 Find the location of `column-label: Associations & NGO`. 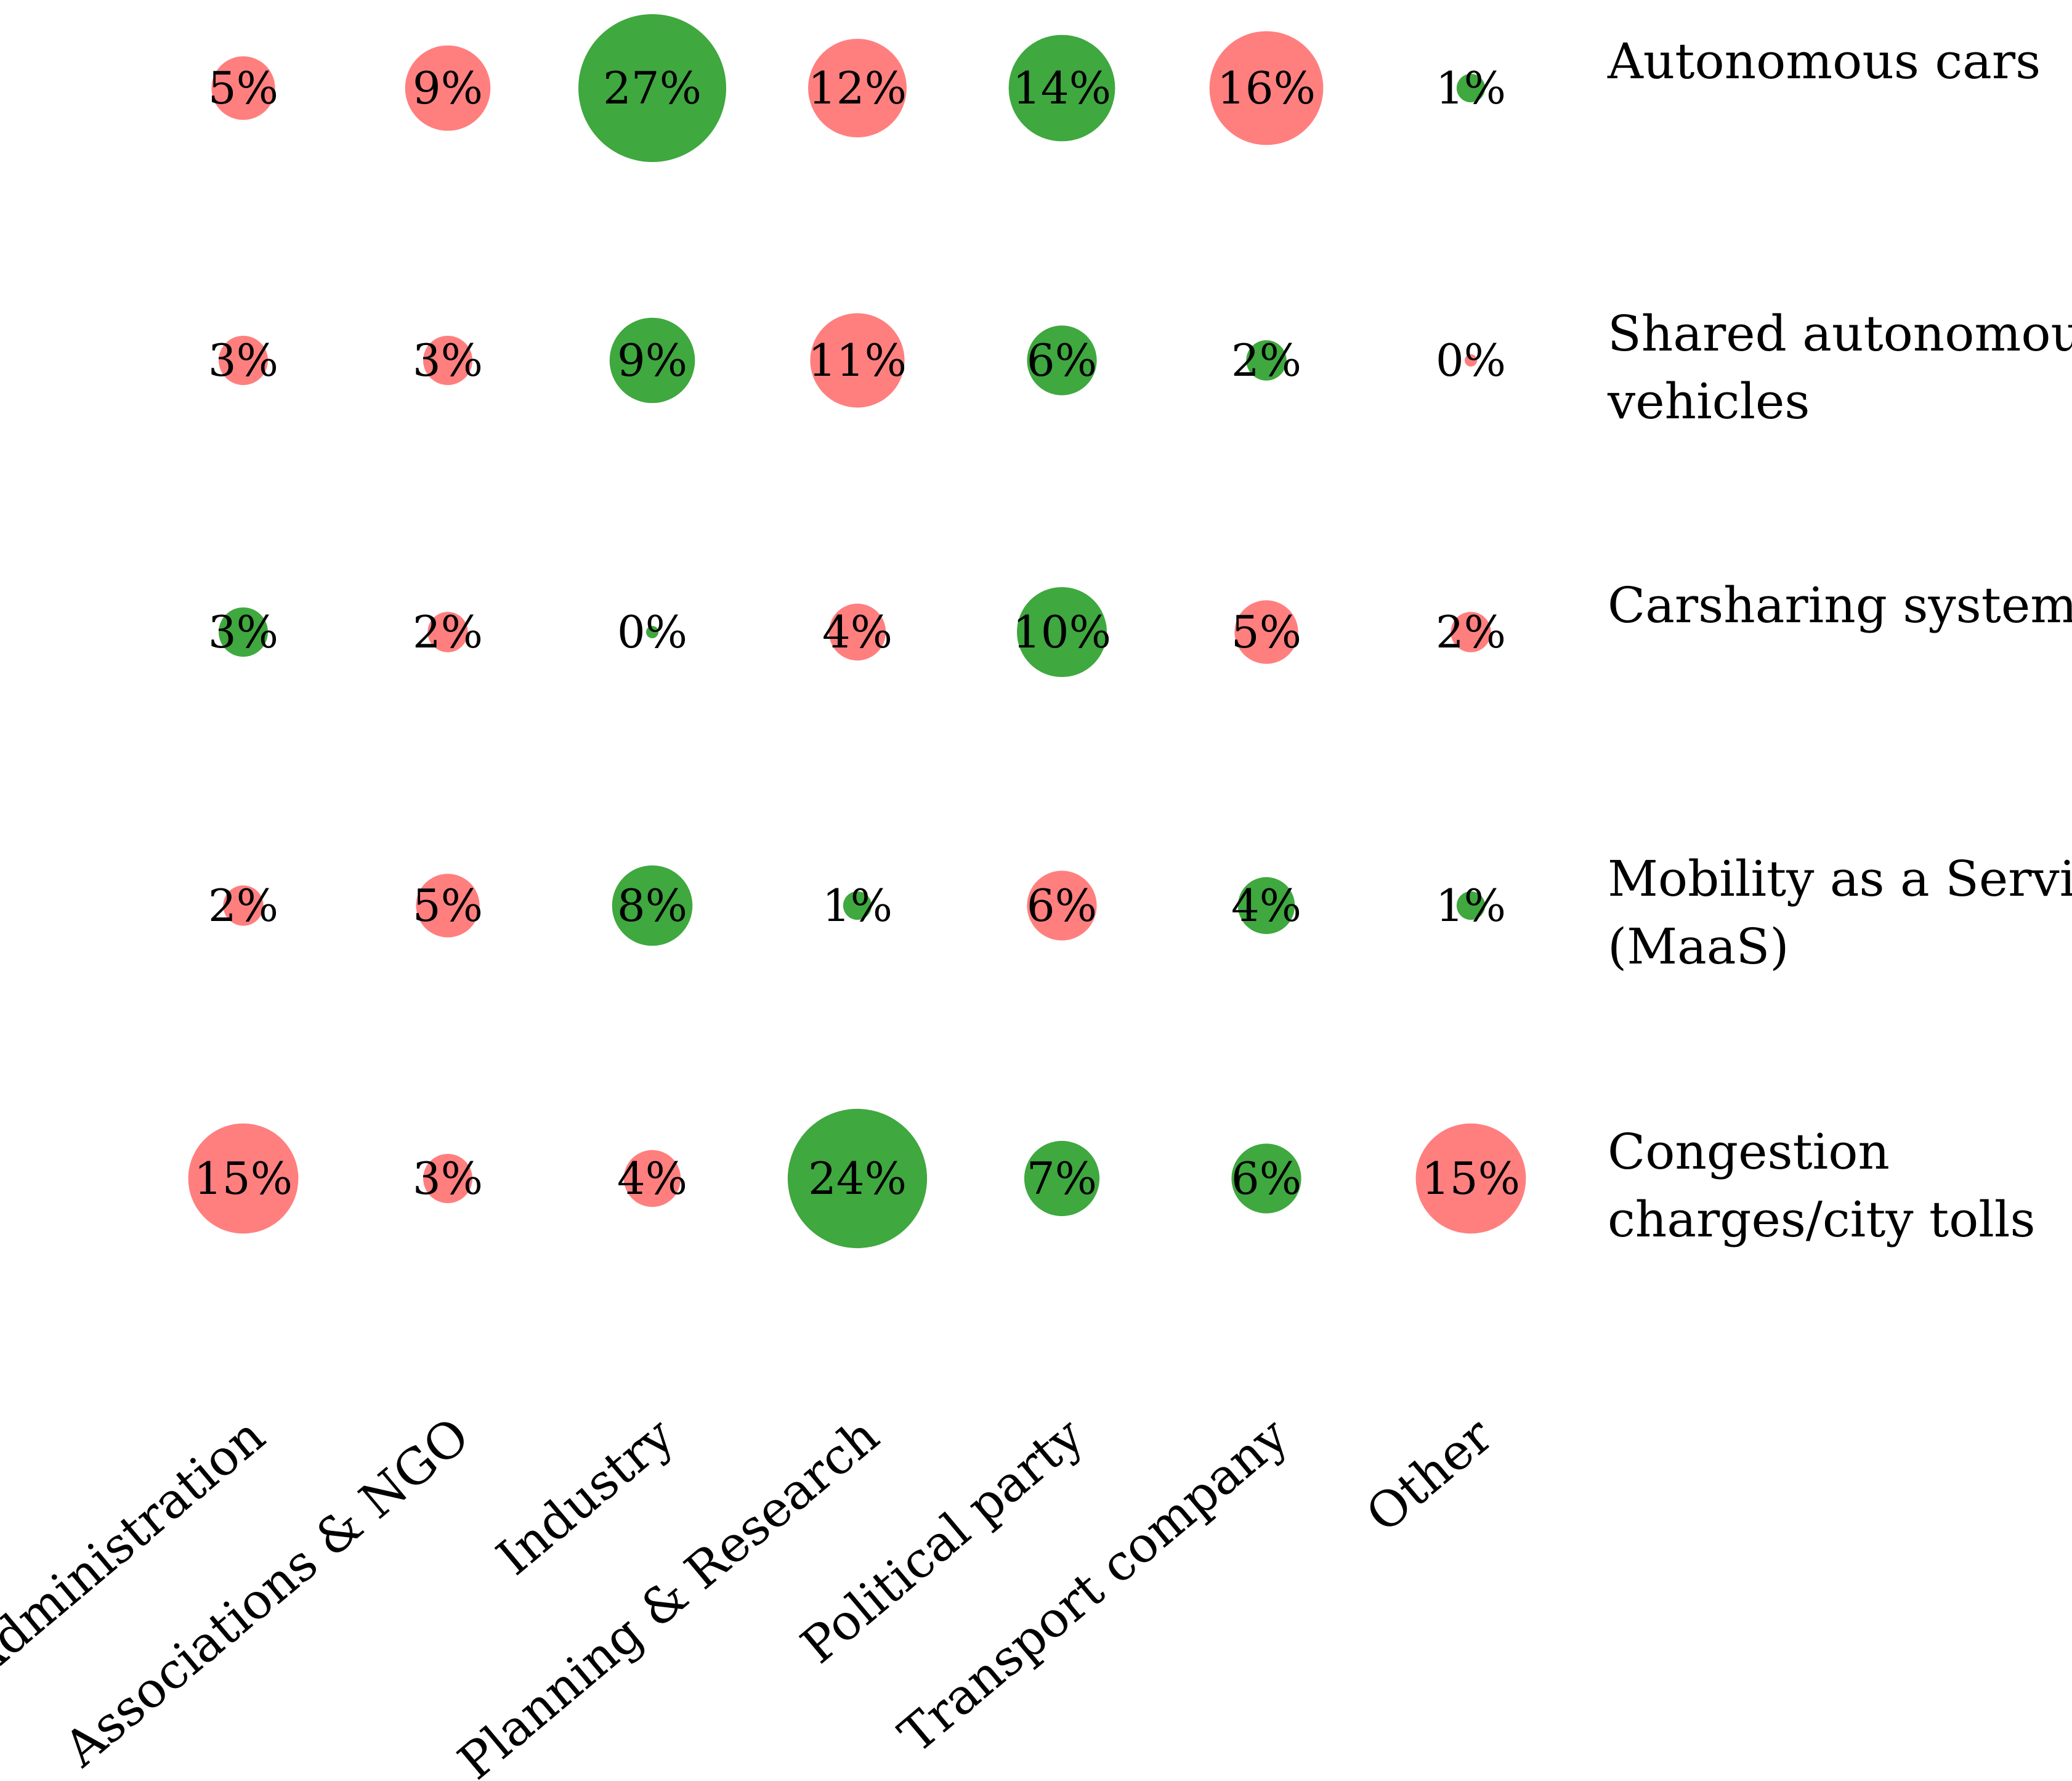

column-label: Associations & NGO is located at coordinates (266, 1592).